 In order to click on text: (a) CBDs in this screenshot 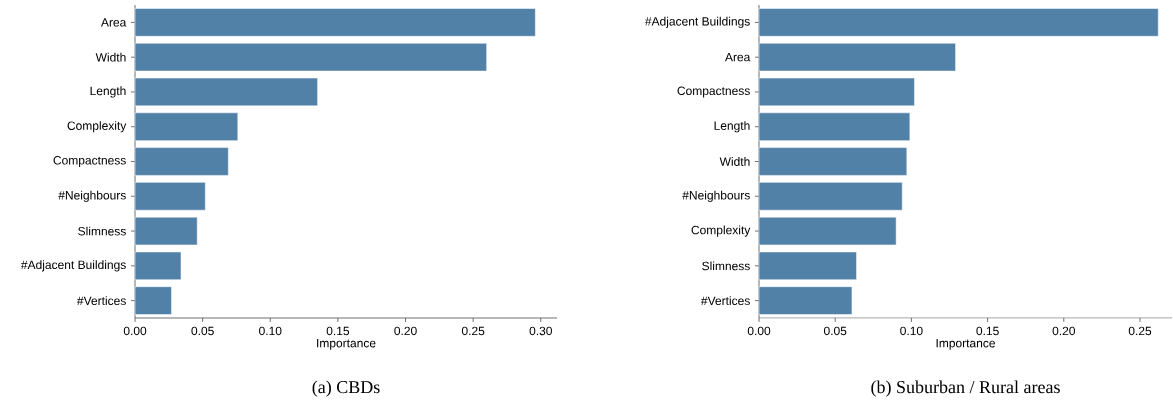, I will do `click(346, 388)`.